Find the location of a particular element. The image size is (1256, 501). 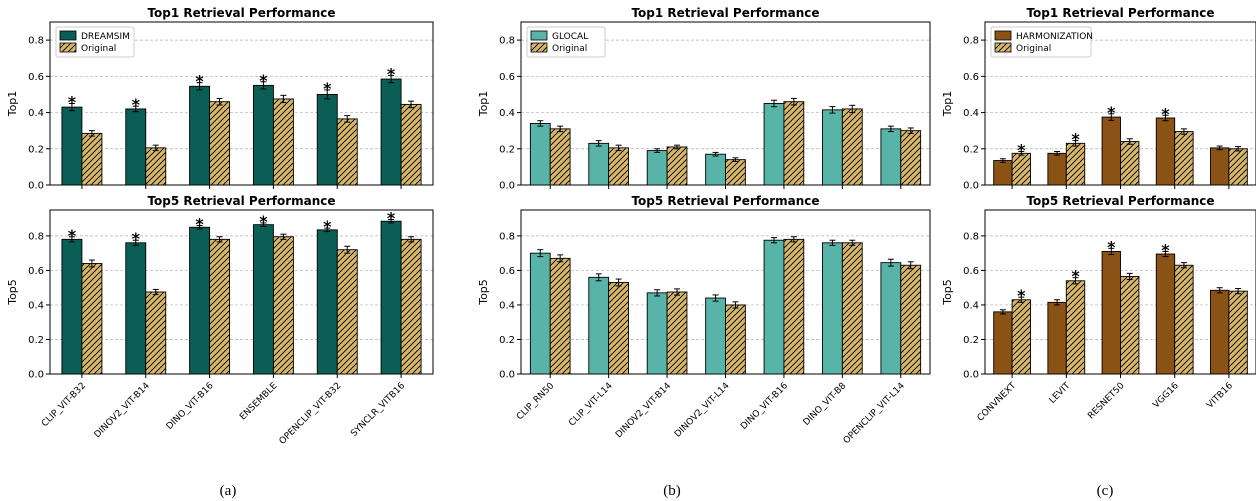

legend-label: DREAMSIM is located at coordinates (105, 37).